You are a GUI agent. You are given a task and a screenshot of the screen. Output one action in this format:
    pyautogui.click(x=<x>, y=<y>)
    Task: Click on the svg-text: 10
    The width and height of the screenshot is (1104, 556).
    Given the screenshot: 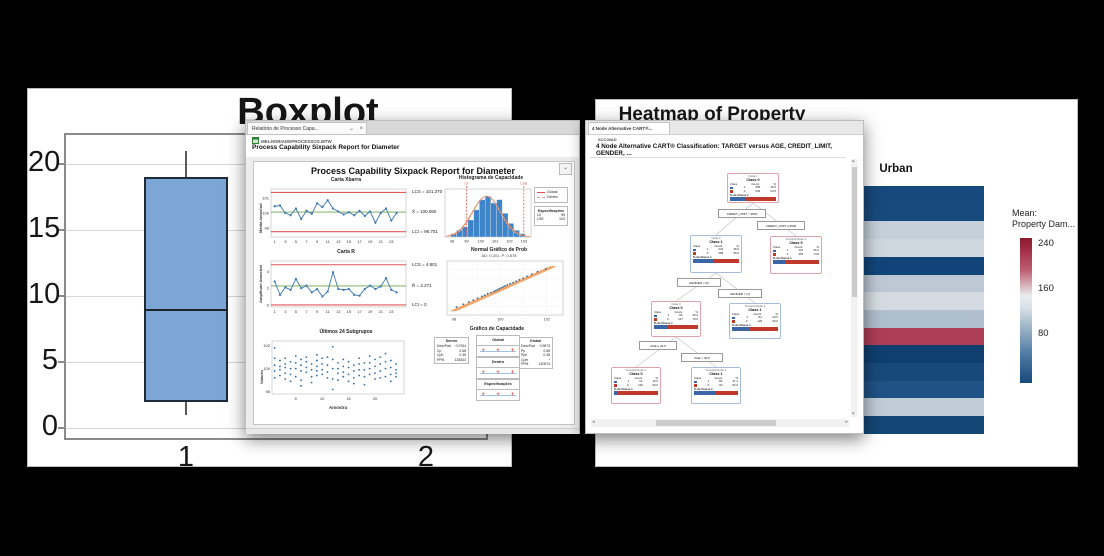 What is the action you would take?
    pyautogui.click(x=322, y=398)
    